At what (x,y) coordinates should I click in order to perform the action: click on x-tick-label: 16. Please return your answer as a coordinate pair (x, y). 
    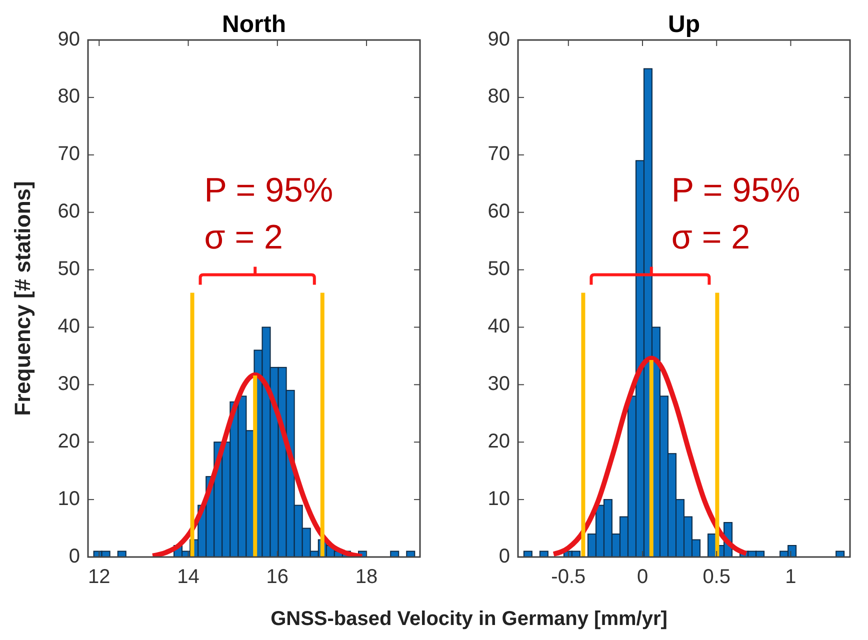
    Looking at the image, I should click on (277, 577).